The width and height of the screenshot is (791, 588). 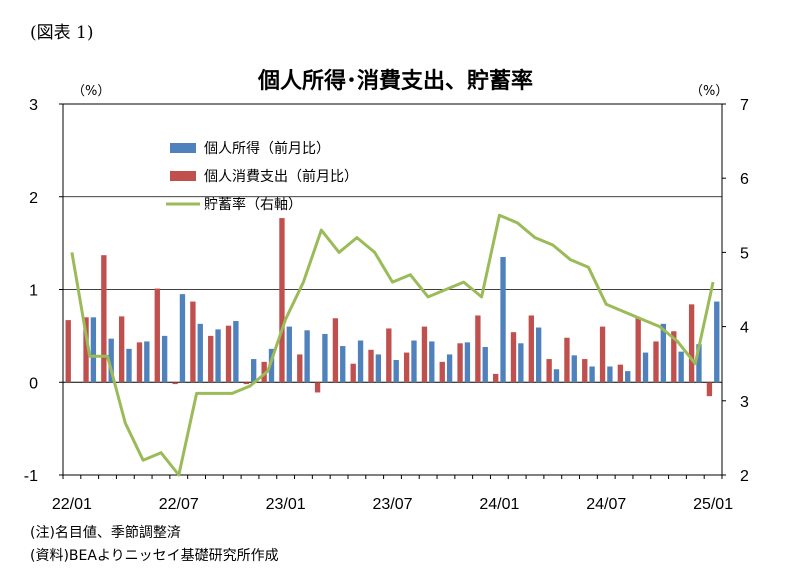 What do you see at coordinates (744, 476) in the screenshot?
I see `y-right-tick-label: 2` at bounding box center [744, 476].